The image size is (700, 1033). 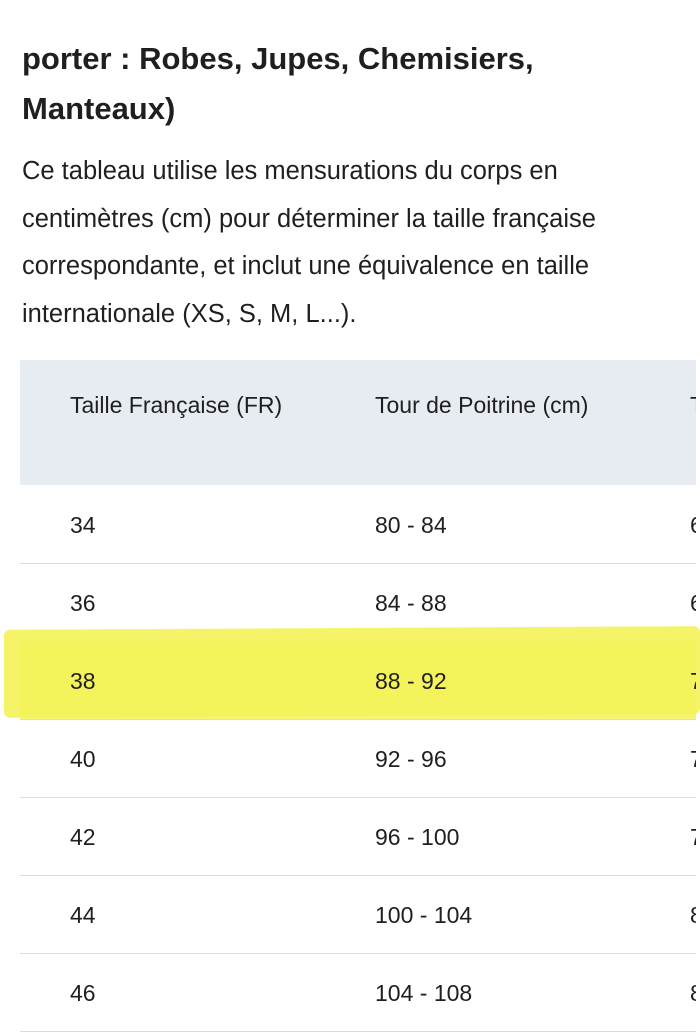 What do you see at coordinates (411, 759) in the screenshot?
I see `cell-bust: 92 - 96` at bounding box center [411, 759].